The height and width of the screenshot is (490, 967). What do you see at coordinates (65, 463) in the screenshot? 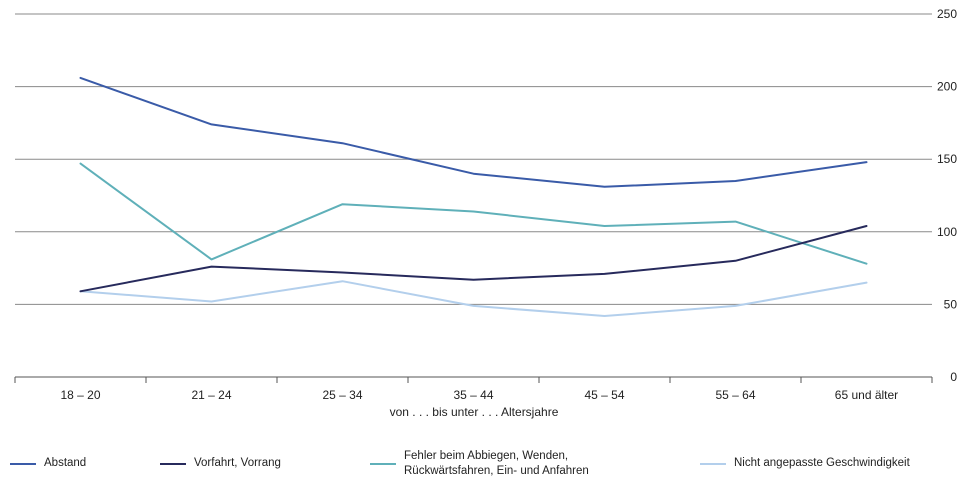
I see `legend-label-abstand: Abstand` at bounding box center [65, 463].